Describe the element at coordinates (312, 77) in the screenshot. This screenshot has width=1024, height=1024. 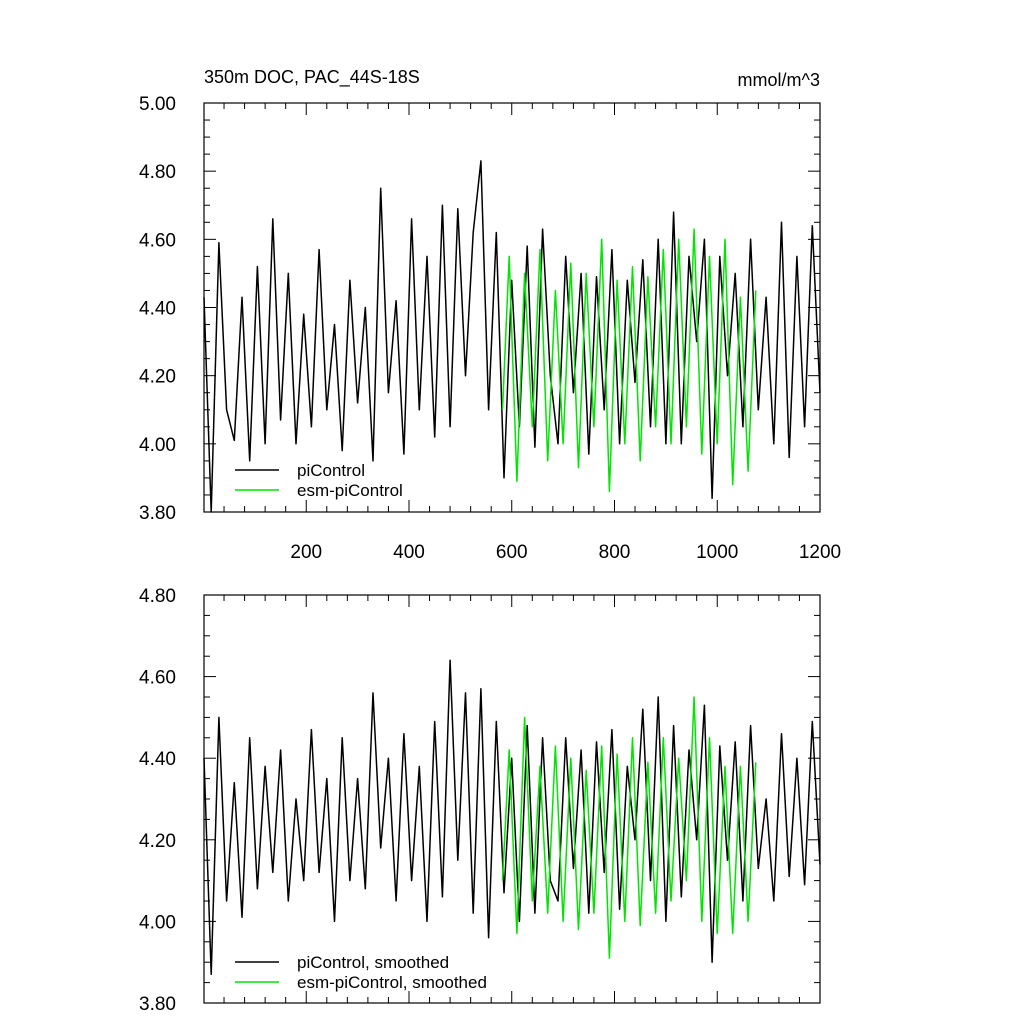
I see `top-panel-title: 350m DOC, PAC_44S-18S` at that location.